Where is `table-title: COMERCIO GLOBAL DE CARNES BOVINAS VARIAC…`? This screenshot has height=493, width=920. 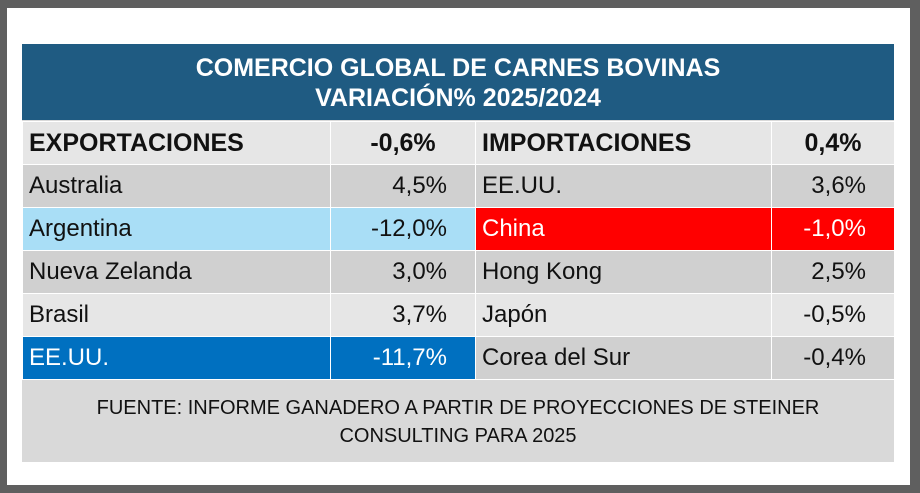
table-title: COMERCIO GLOBAL DE CARNES BOVINAS VARIAC… is located at coordinates (458, 82).